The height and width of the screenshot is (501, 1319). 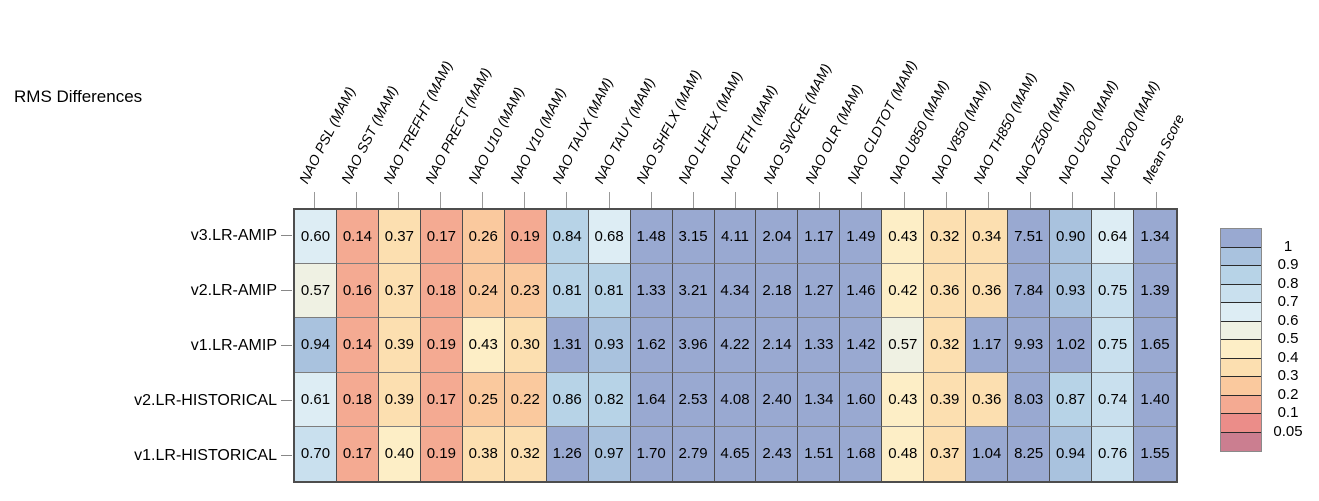 What do you see at coordinates (316, 291) in the screenshot?
I see `heatmap-cell: 0.57` at bounding box center [316, 291].